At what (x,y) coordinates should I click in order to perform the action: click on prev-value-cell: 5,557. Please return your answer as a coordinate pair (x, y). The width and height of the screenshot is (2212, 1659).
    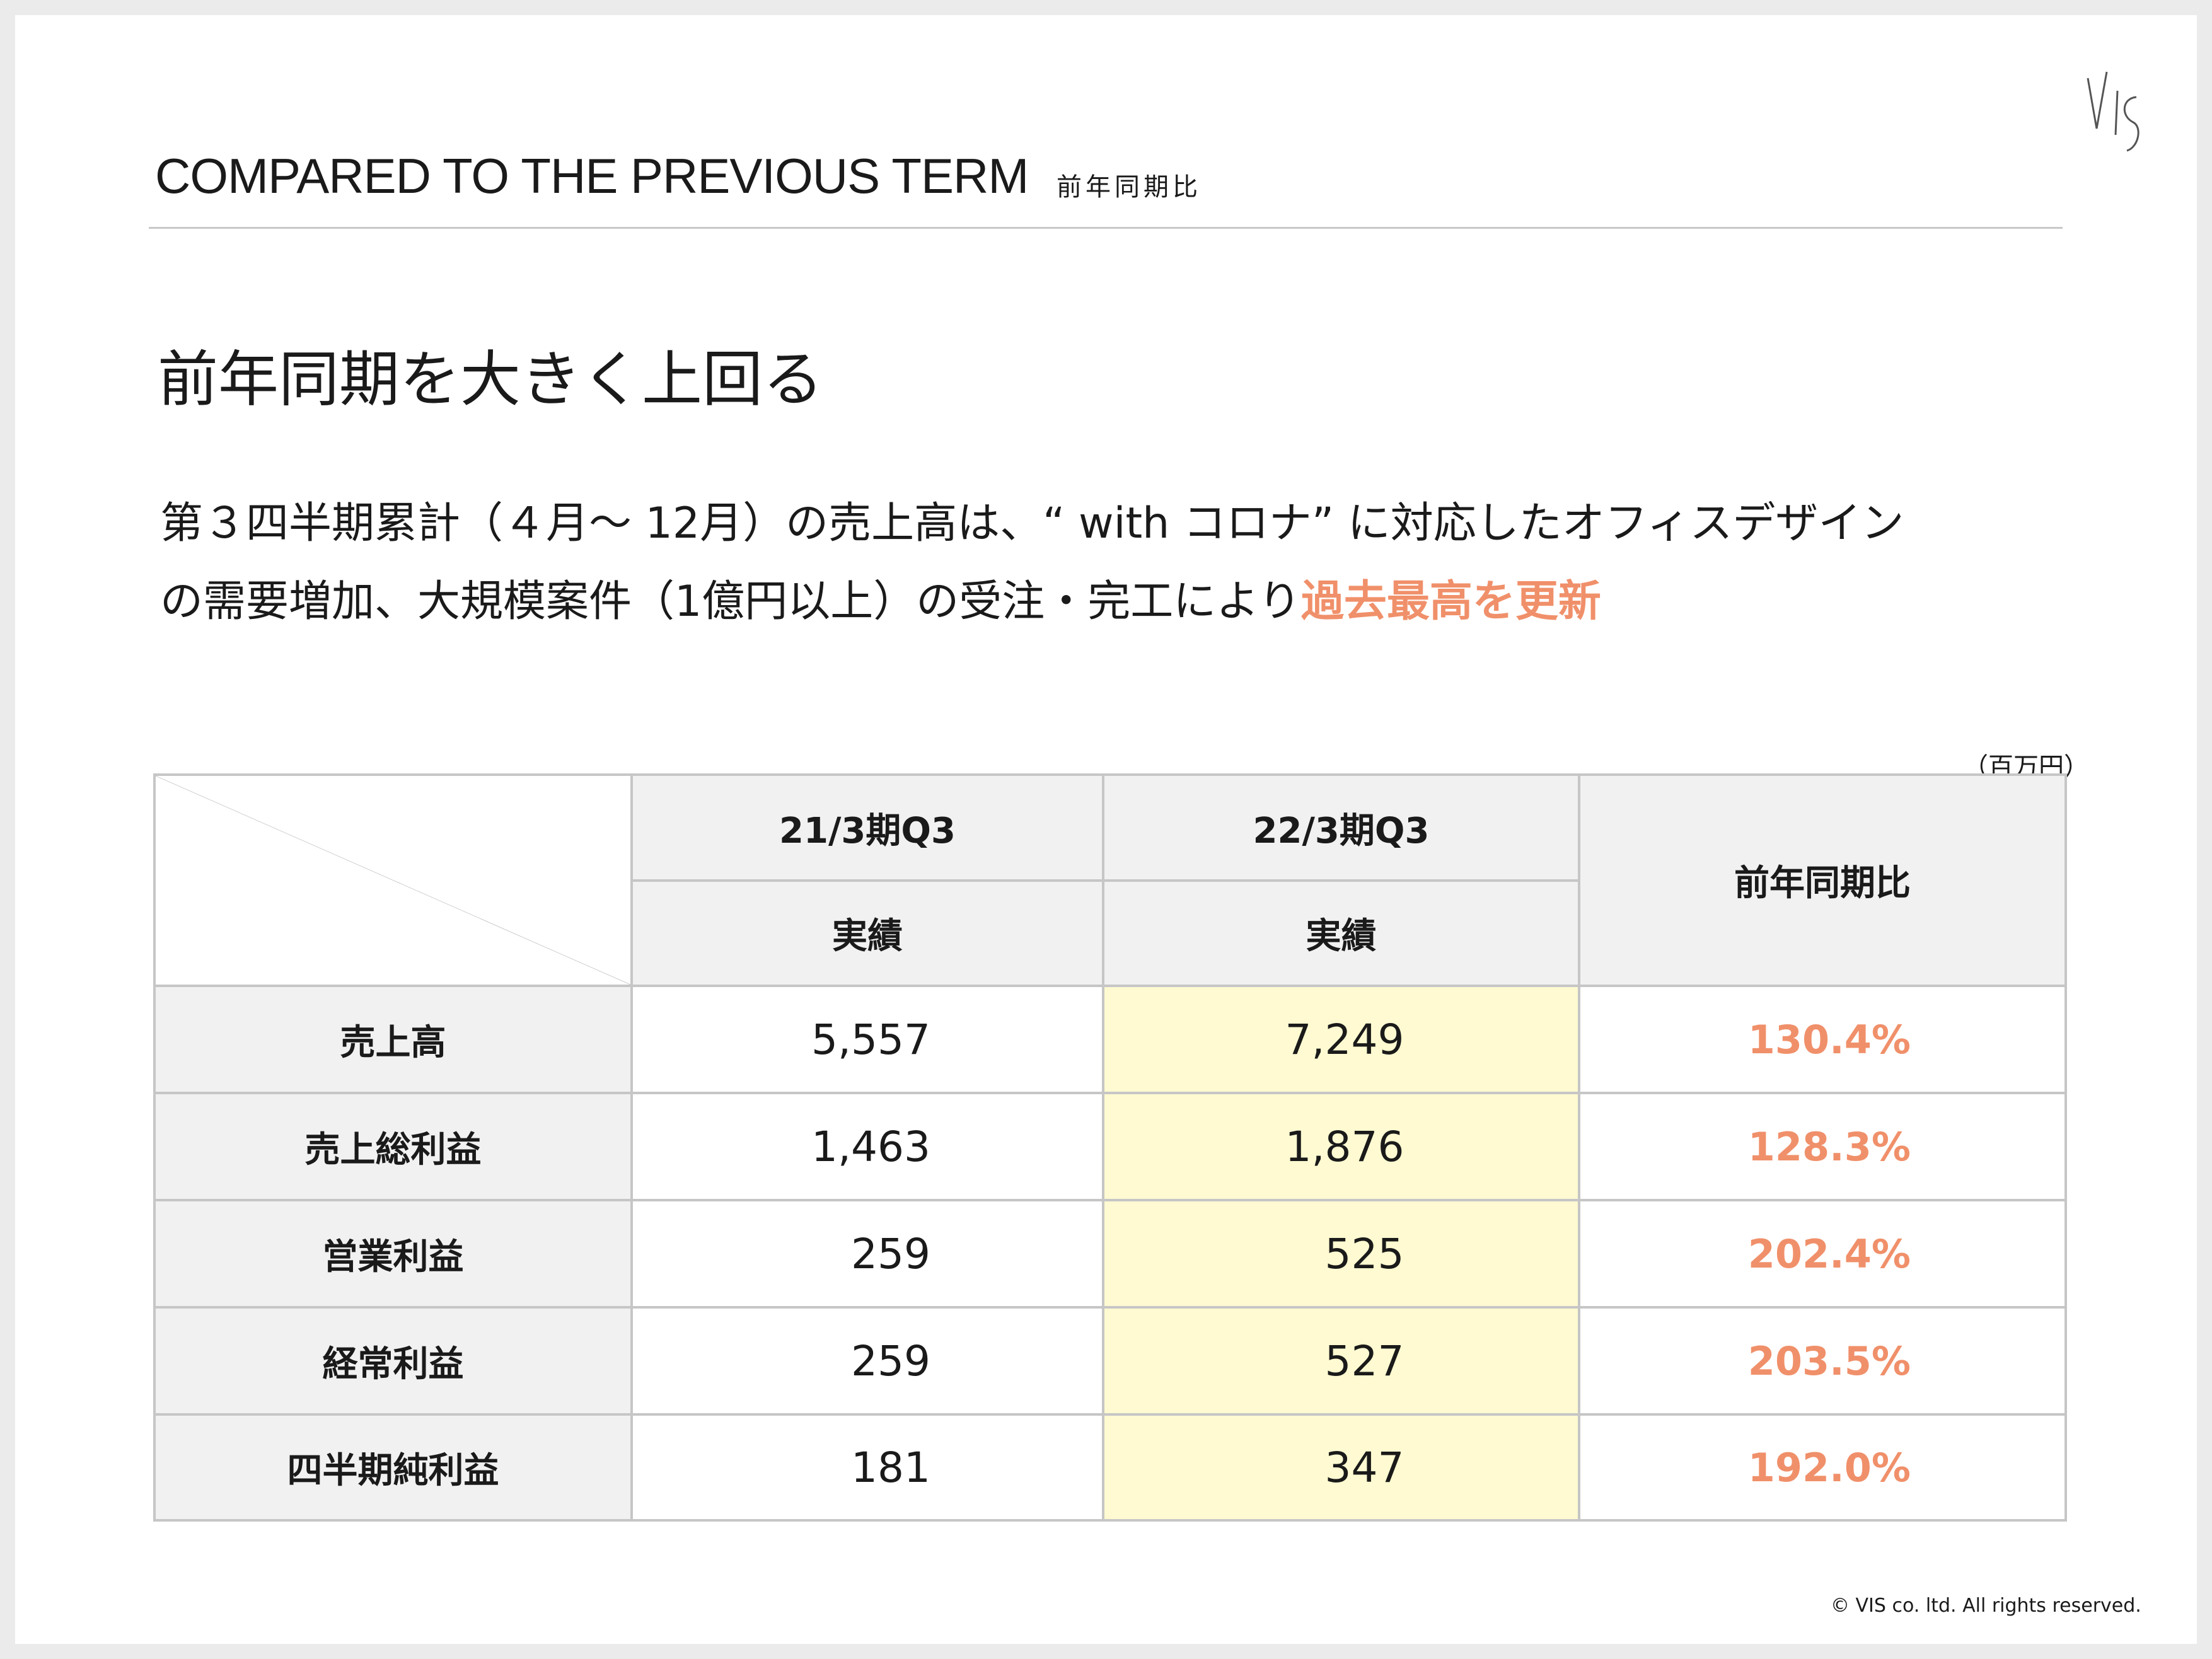
    Looking at the image, I should click on (867, 1039).